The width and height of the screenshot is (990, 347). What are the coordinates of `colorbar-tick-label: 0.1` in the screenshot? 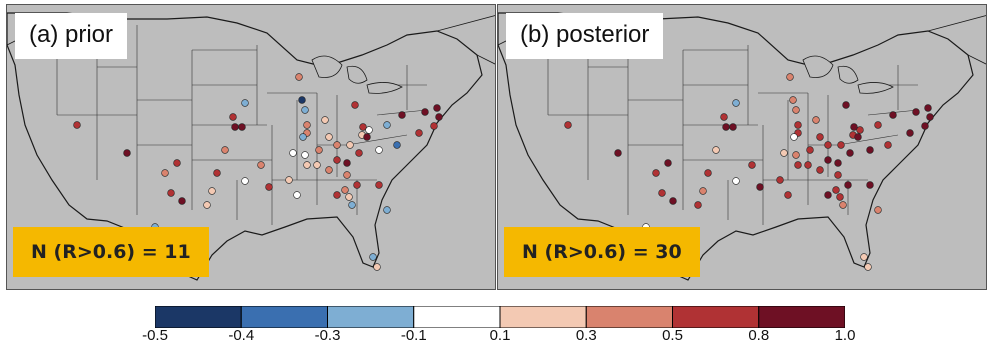 It's located at (500, 335).